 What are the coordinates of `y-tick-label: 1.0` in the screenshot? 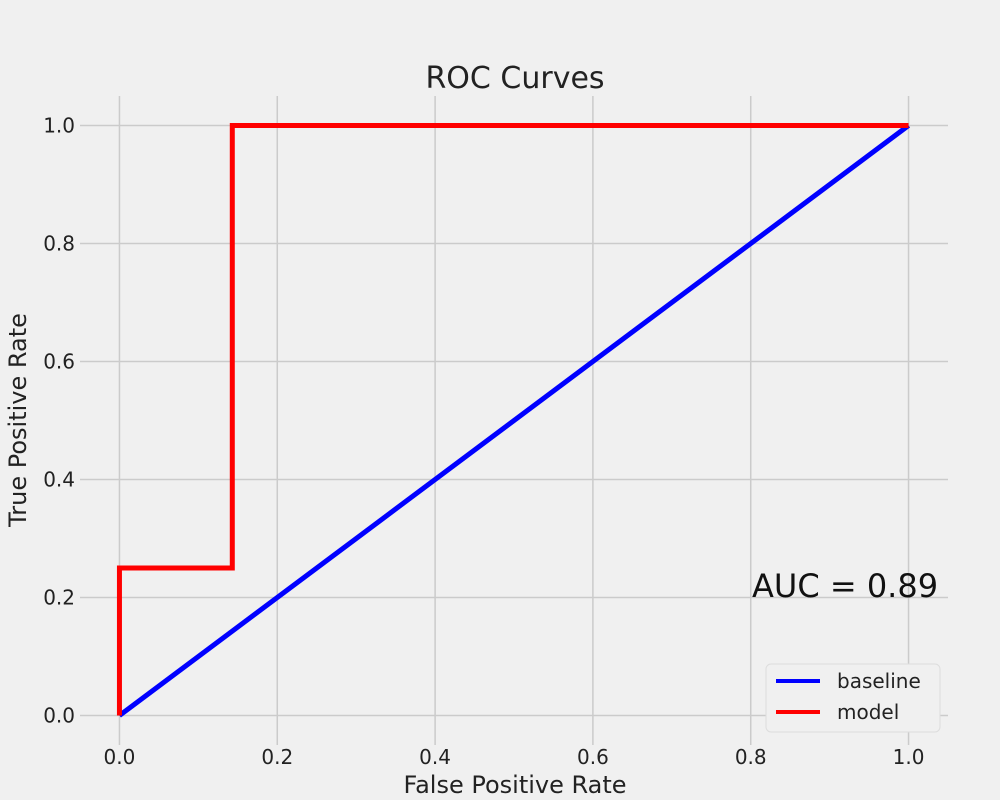 It's located at (59, 126).